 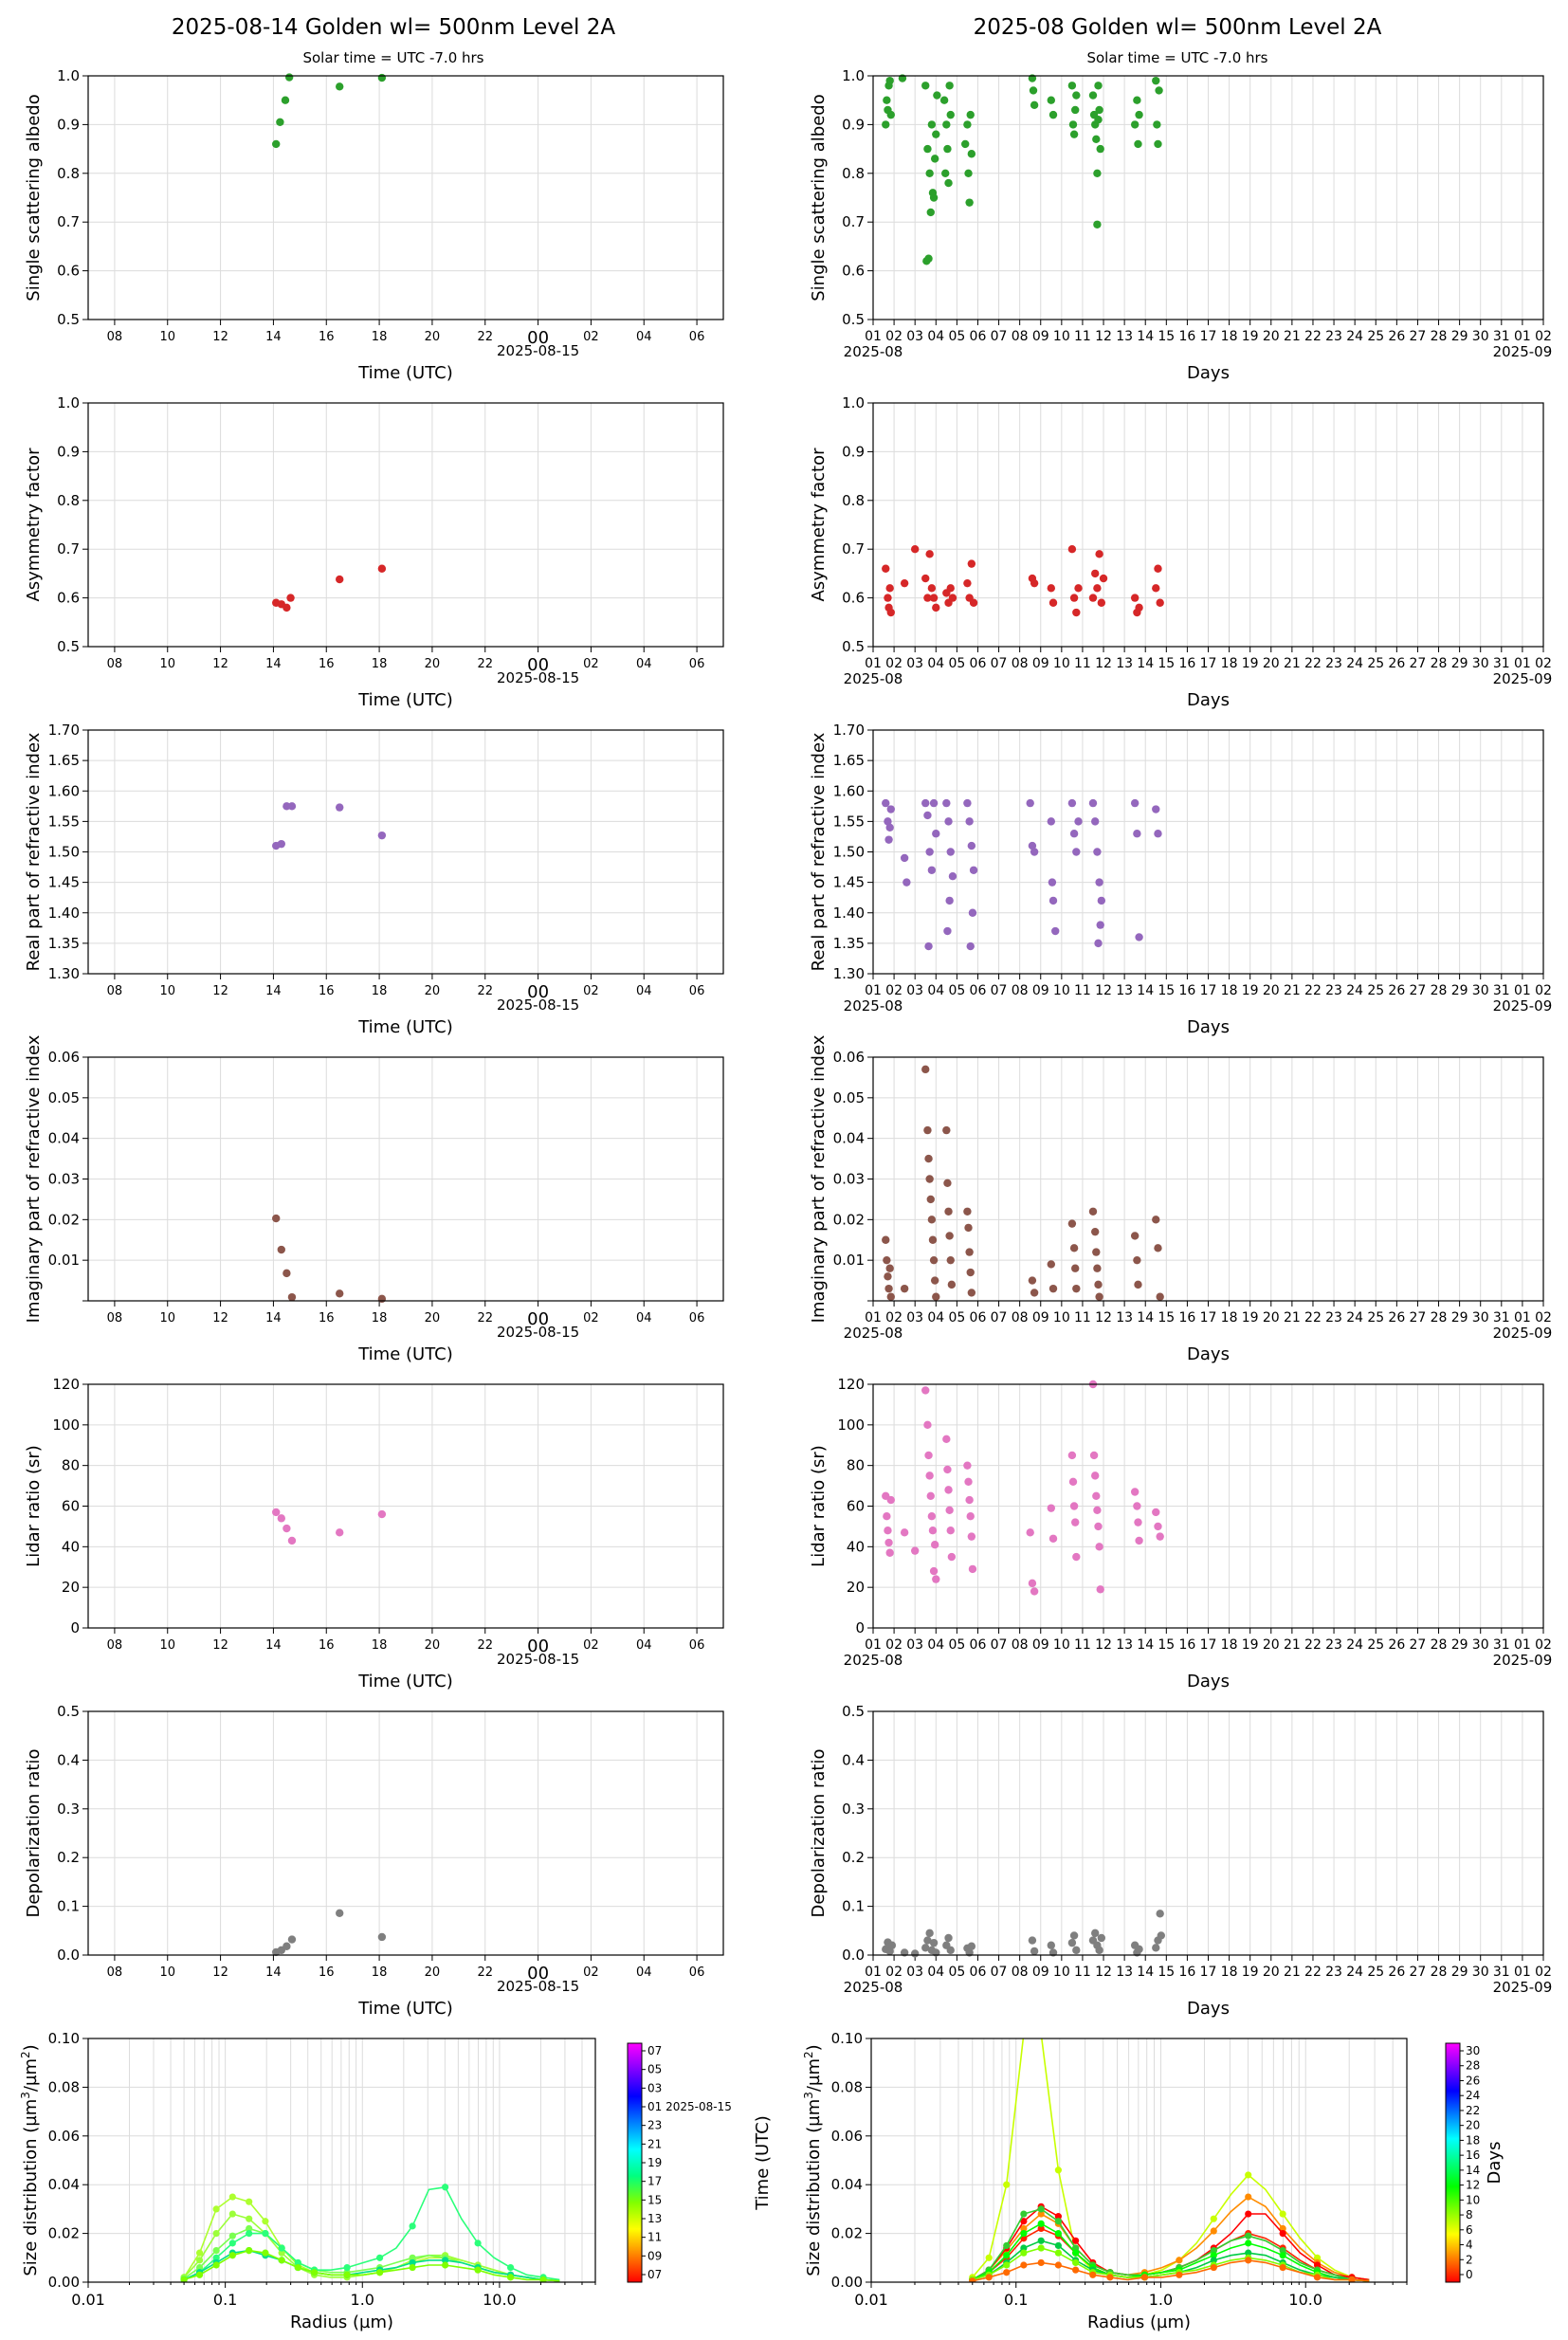 I want to click on lidar-monthly-xtick-label: 30, so click(x=1480, y=1645).